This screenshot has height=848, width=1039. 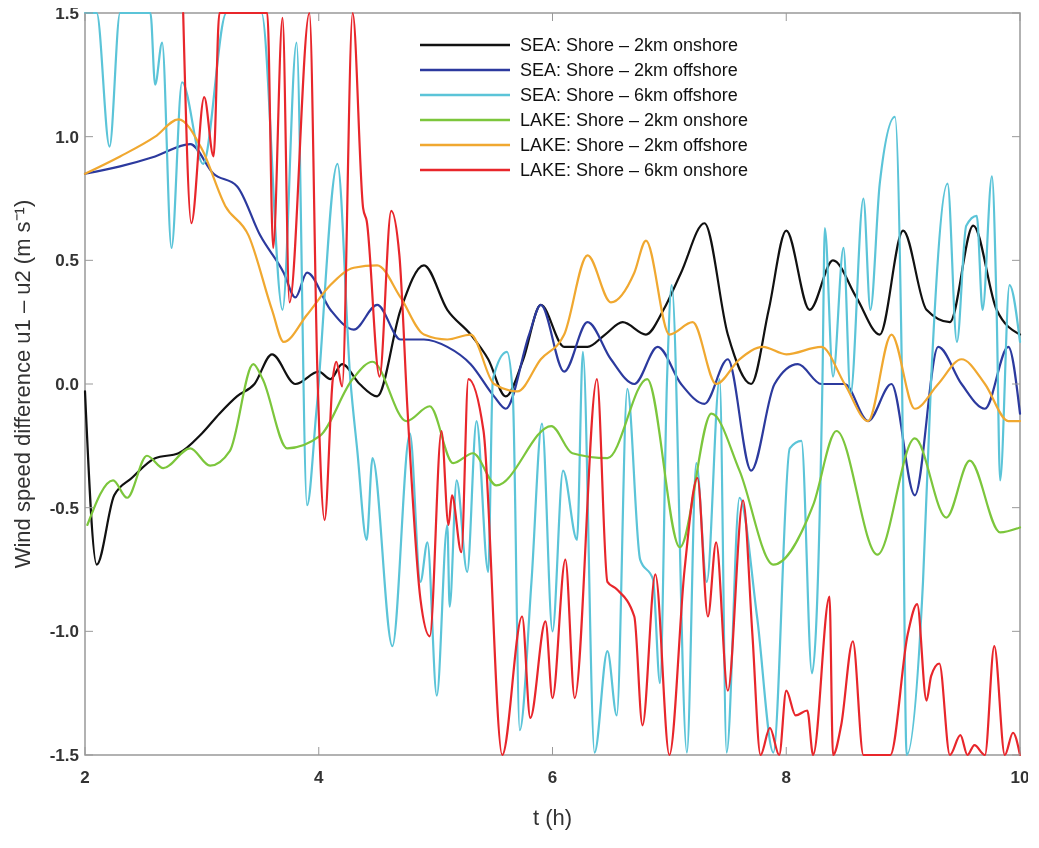 I want to click on y-tick-label: -0.5, so click(x=64, y=508).